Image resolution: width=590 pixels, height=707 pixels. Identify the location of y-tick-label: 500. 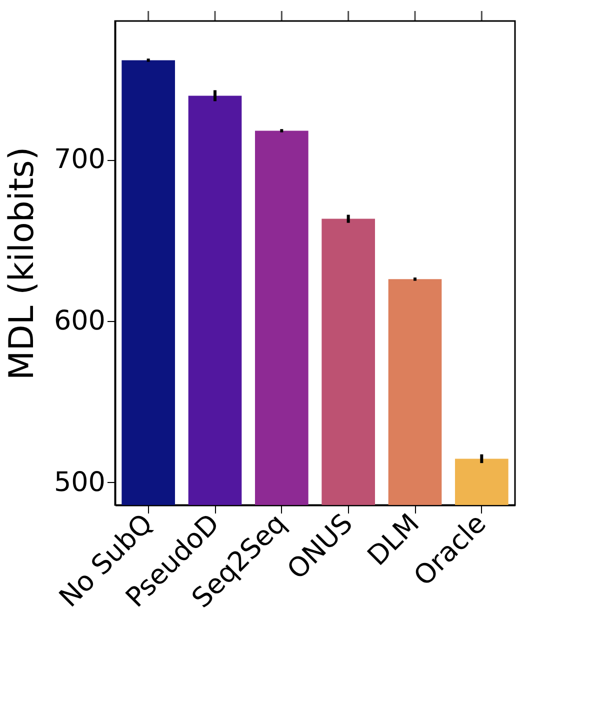
(80, 482).